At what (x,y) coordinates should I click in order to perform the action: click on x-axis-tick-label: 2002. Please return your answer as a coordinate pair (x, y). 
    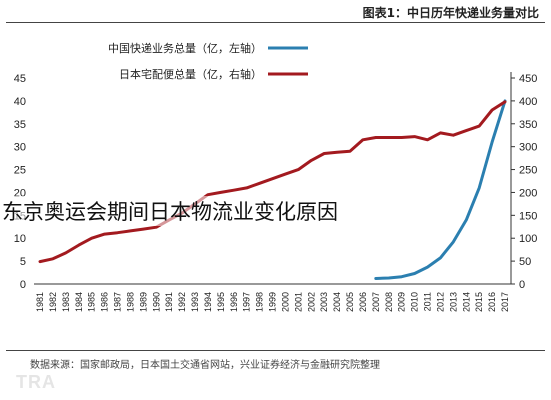
    Looking at the image, I should click on (311, 302).